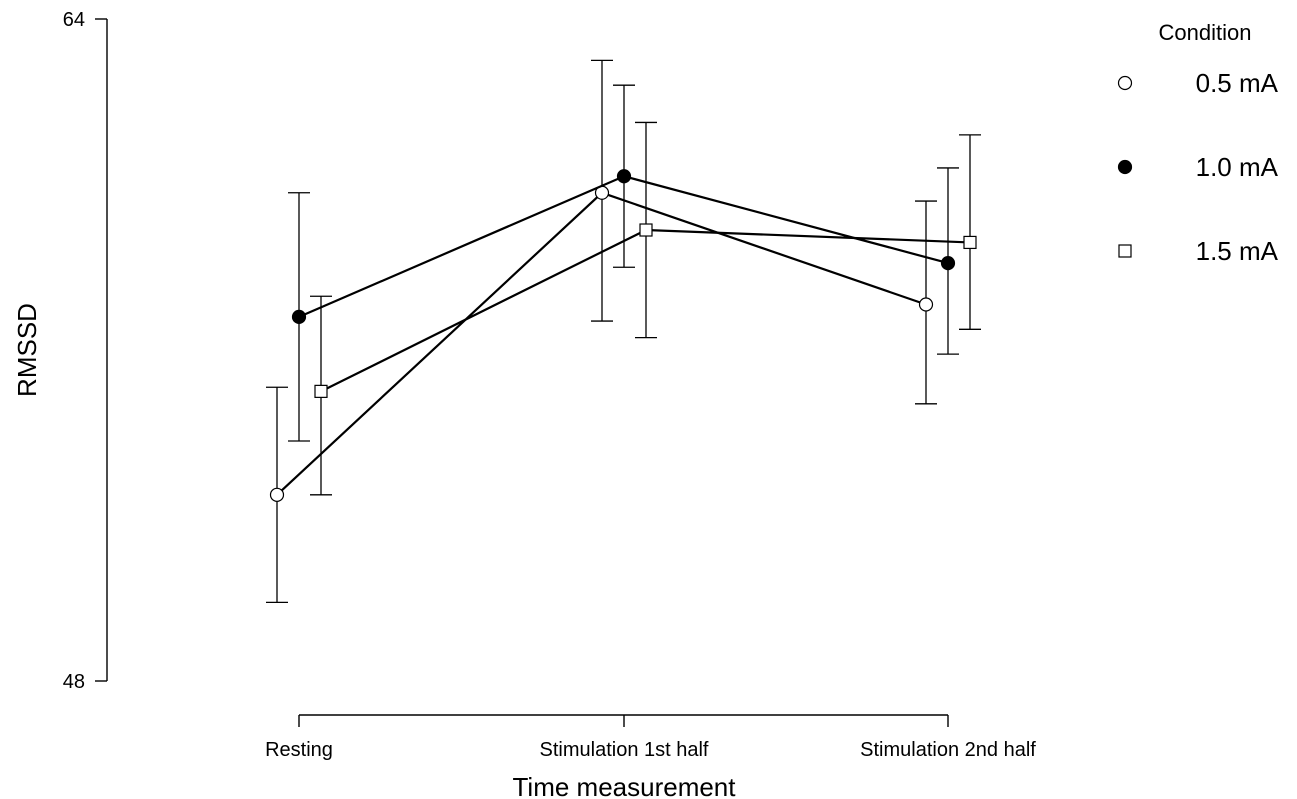  I want to click on legend-label: 1.0 mA, so click(1237, 167).